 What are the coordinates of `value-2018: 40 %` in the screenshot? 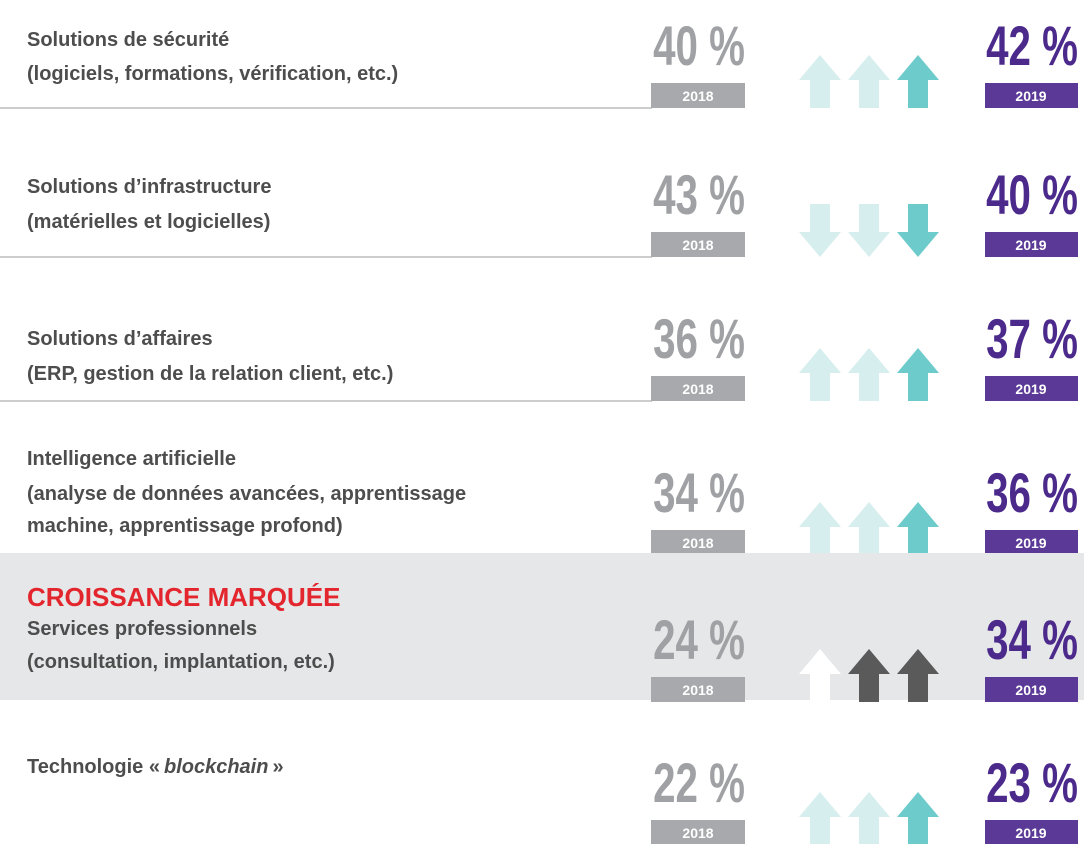 It's located at (699, 47).